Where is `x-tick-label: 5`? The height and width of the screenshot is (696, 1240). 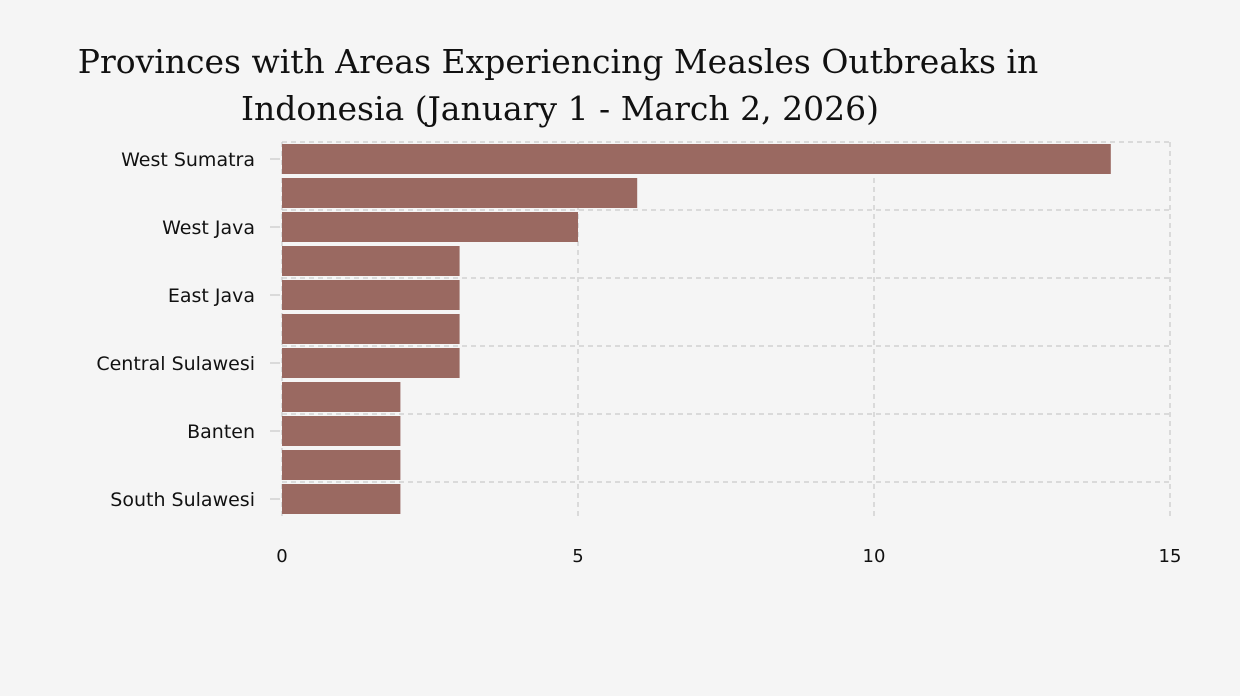
x-tick-label: 5 is located at coordinates (577, 556).